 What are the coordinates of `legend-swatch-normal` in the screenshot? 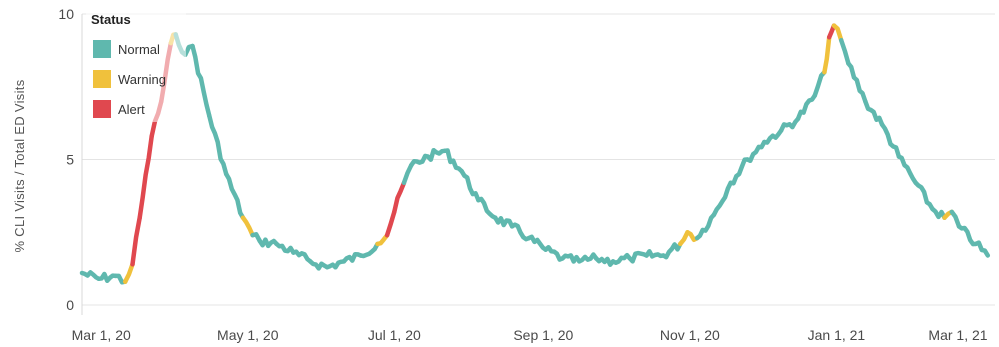 It's located at (102, 49).